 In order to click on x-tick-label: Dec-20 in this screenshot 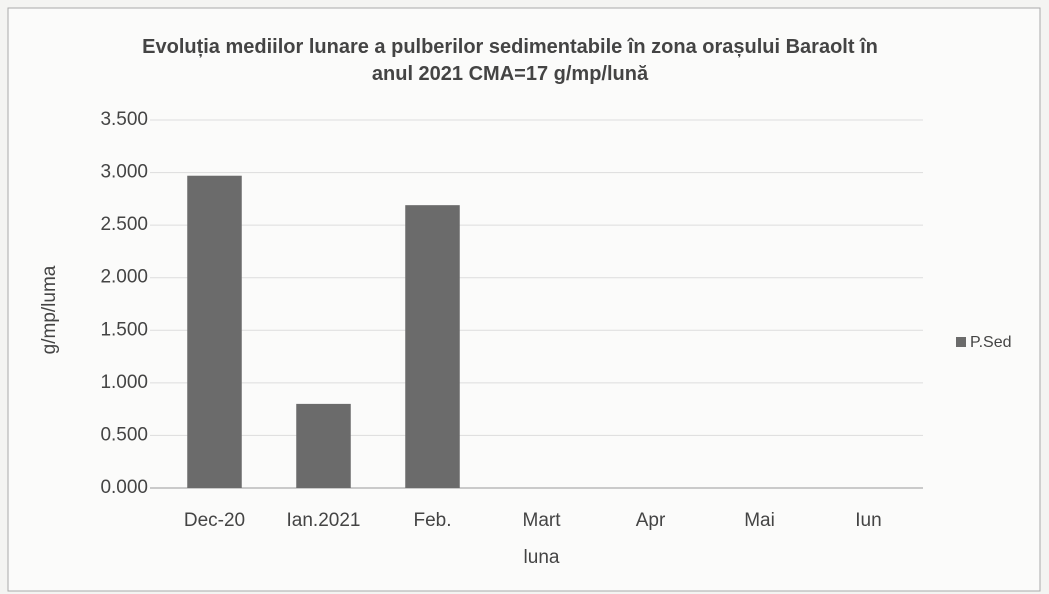, I will do `click(214, 520)`.